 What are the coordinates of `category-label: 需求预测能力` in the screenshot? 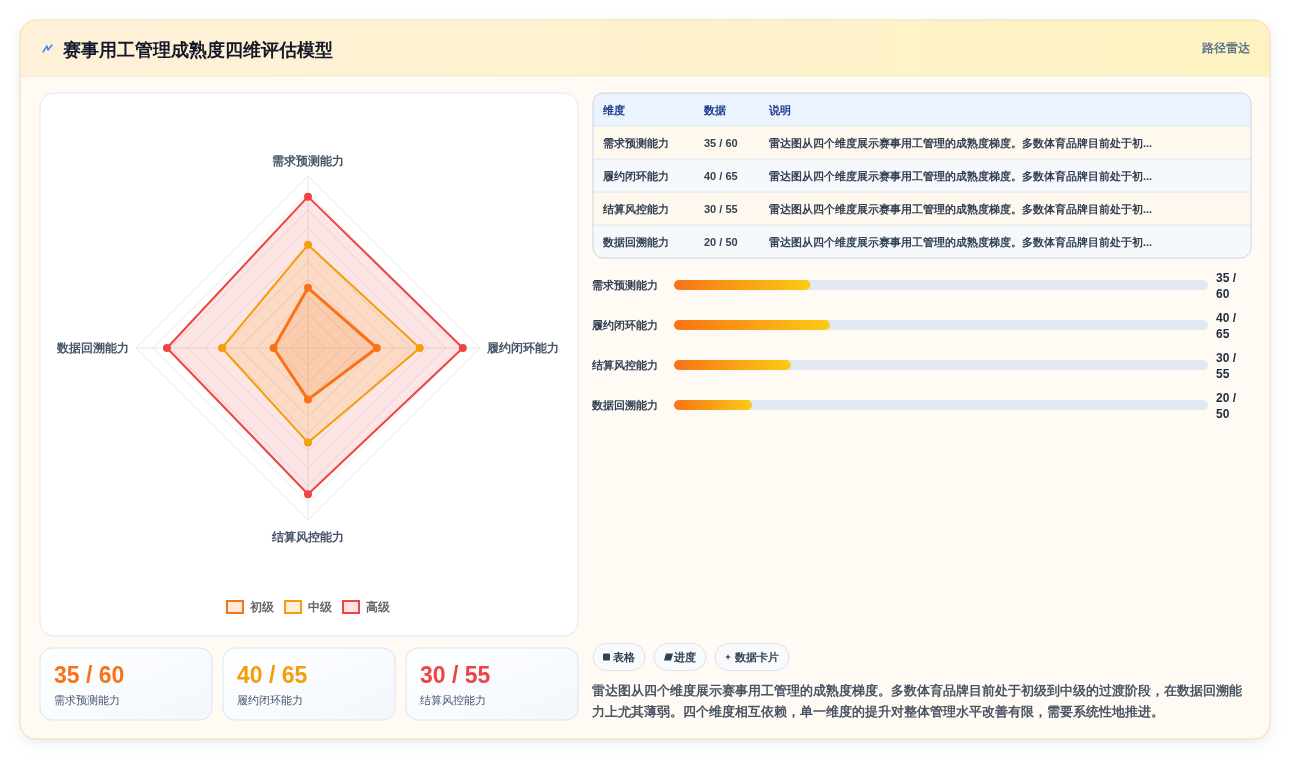 It's located at (87, 700).